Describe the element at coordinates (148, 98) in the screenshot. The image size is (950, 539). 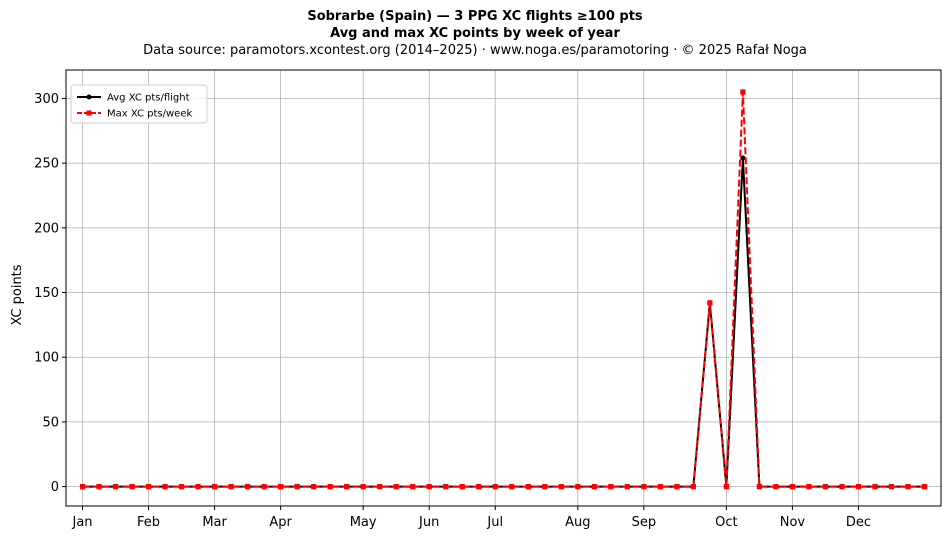
I see `legend-label: Avg XC pts/flight` at that location.